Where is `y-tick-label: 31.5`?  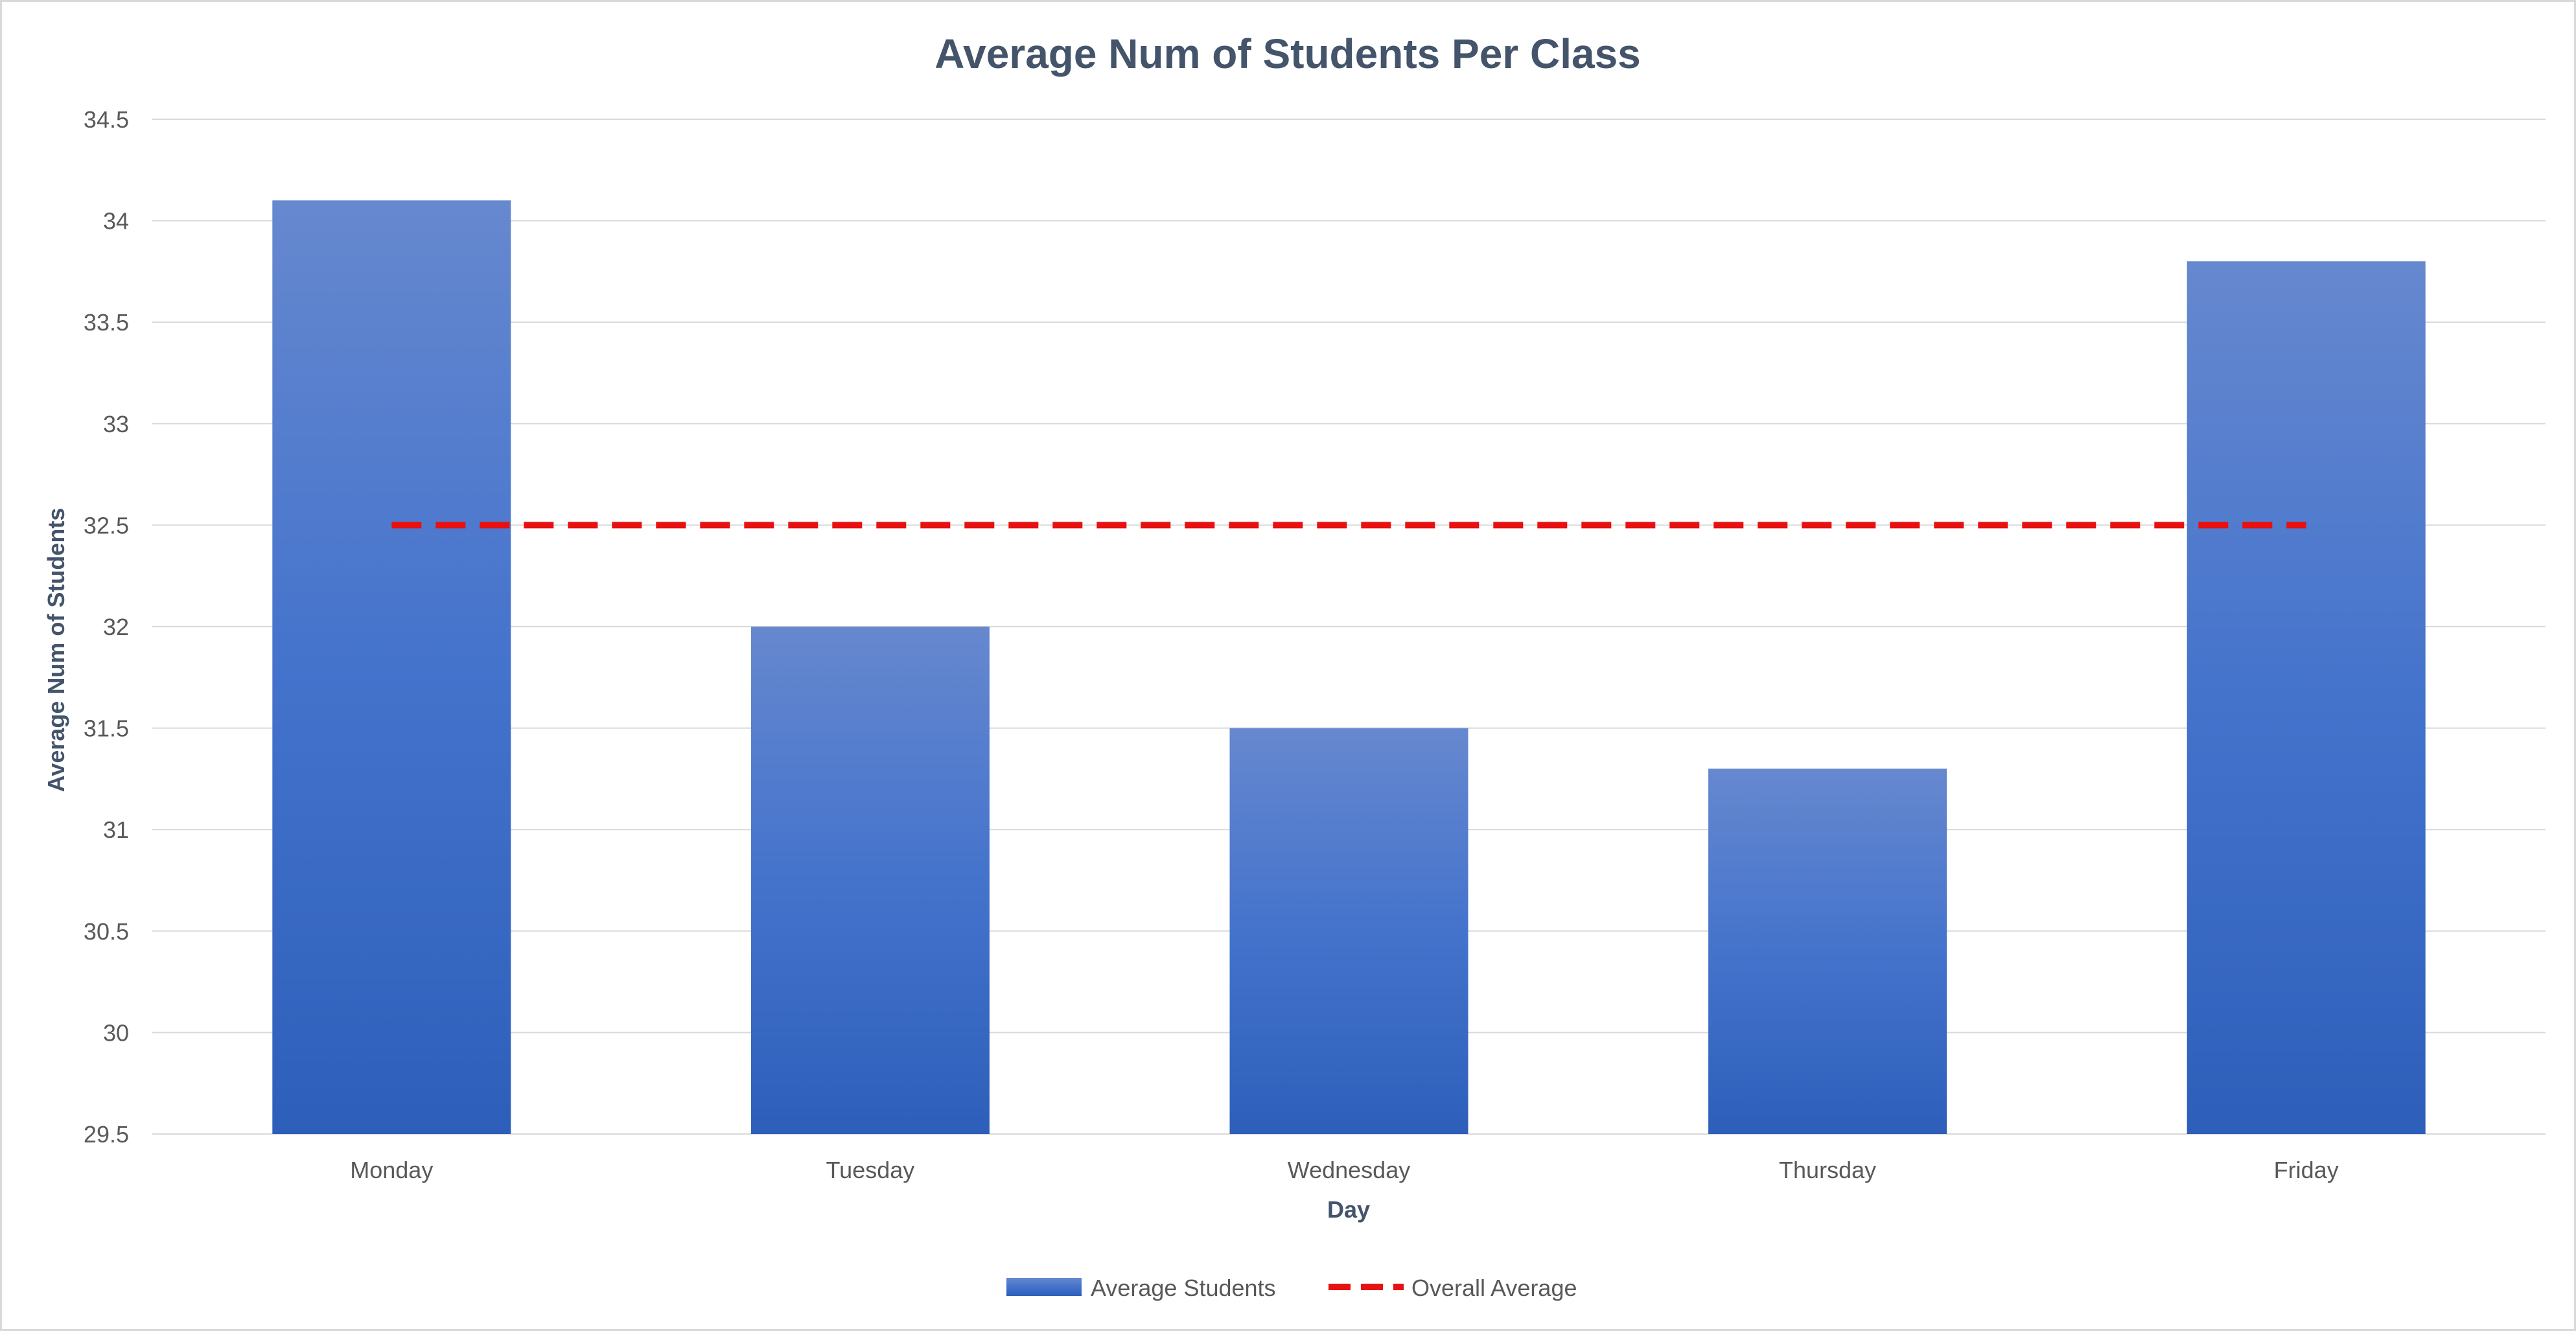
y-tick-label: 31.5 is located at coordinates (106, 728).